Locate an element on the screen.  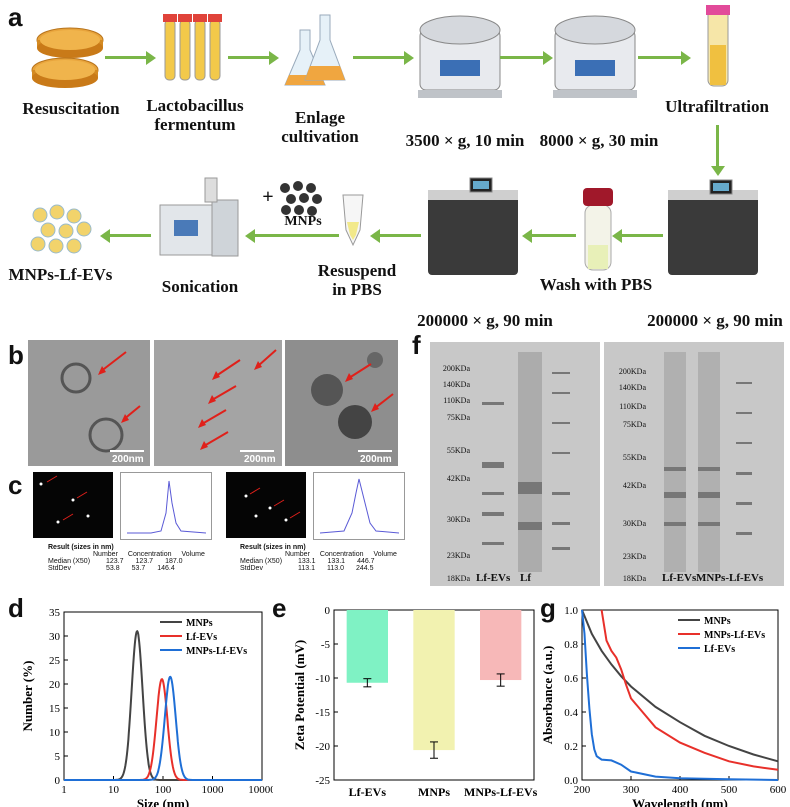
panel-label-d: d is located at coordinates (16, 608).